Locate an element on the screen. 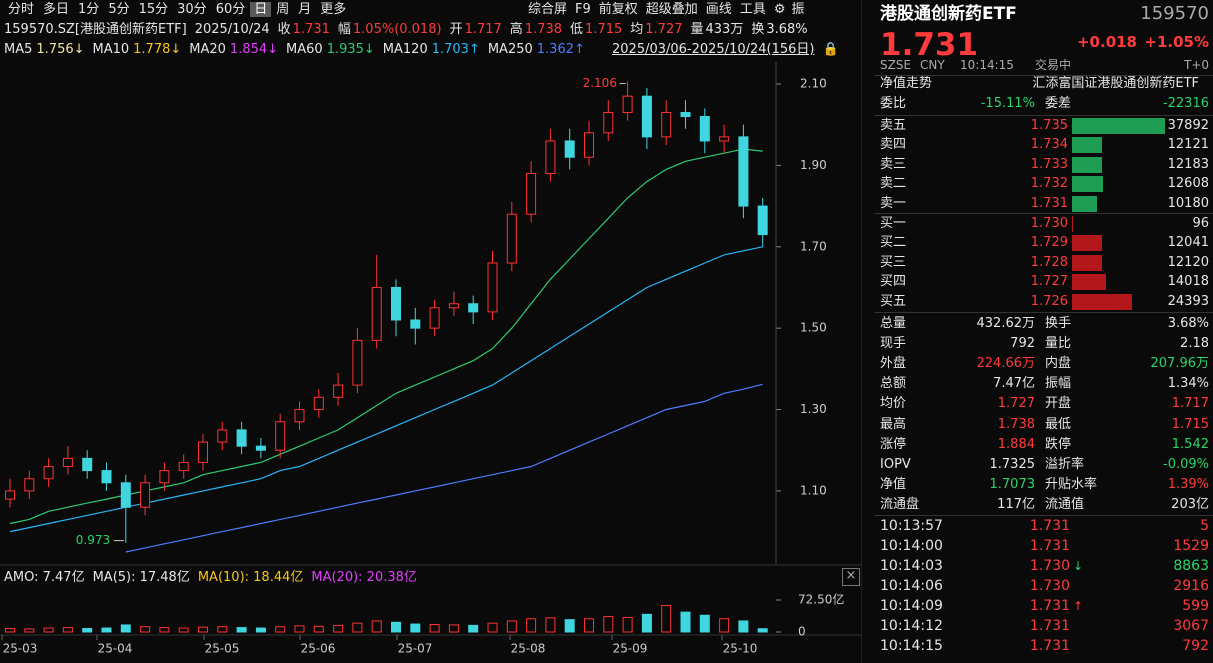 The height and width of the screenshot is (663, 1213). last-price: 1.731 is located at coordinates (929, 45).